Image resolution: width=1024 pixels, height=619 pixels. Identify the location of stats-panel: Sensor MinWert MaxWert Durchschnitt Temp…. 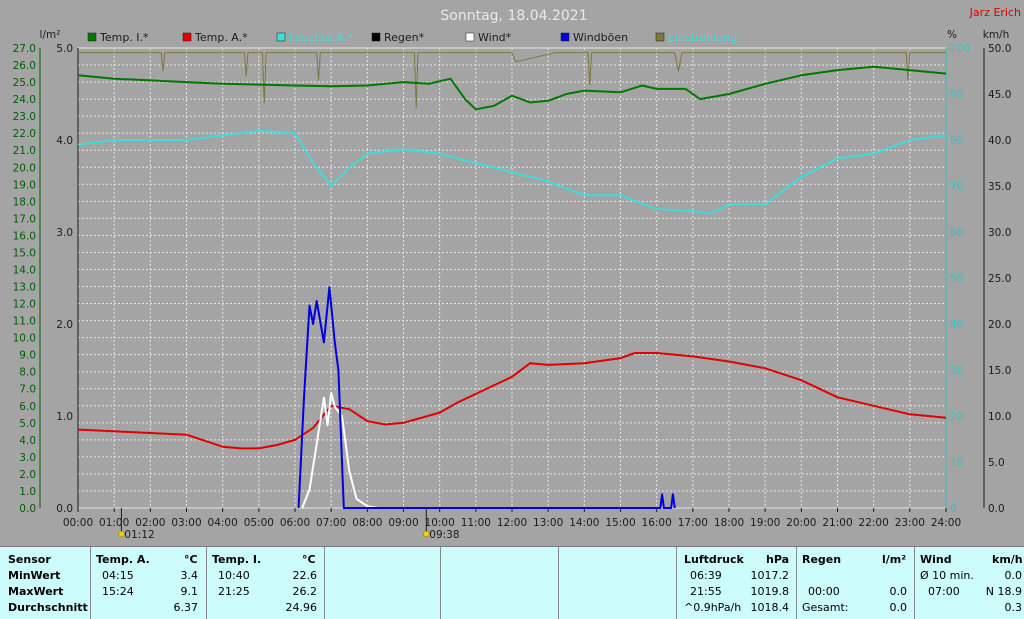
(512, 582).